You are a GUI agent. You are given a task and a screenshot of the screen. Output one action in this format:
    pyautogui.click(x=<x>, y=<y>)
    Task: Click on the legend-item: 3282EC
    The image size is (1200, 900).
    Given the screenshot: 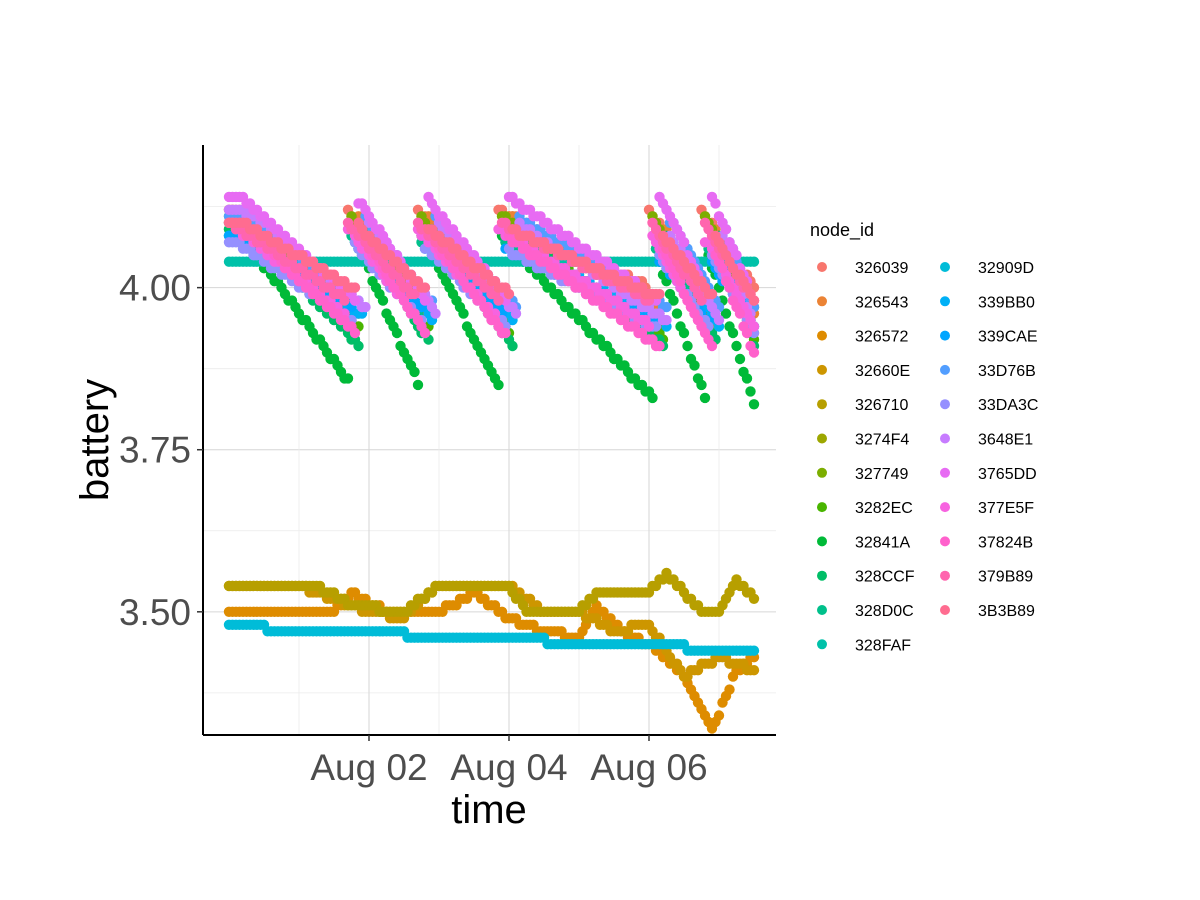 What is the action you would take?
    pyautogui.click(x=865, y=508)
    